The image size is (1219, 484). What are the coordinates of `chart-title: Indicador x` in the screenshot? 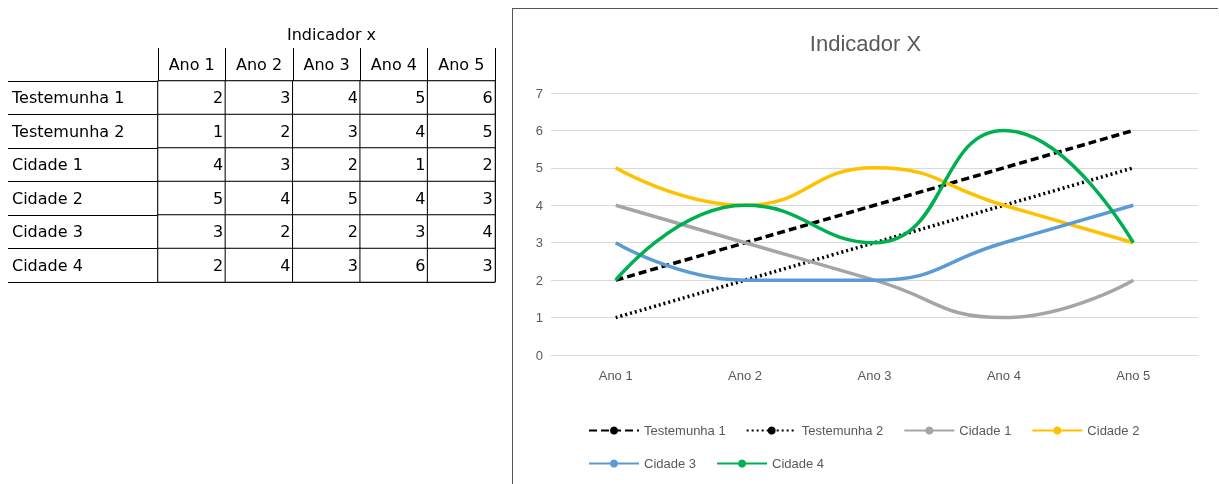 It's located at (331, 34).